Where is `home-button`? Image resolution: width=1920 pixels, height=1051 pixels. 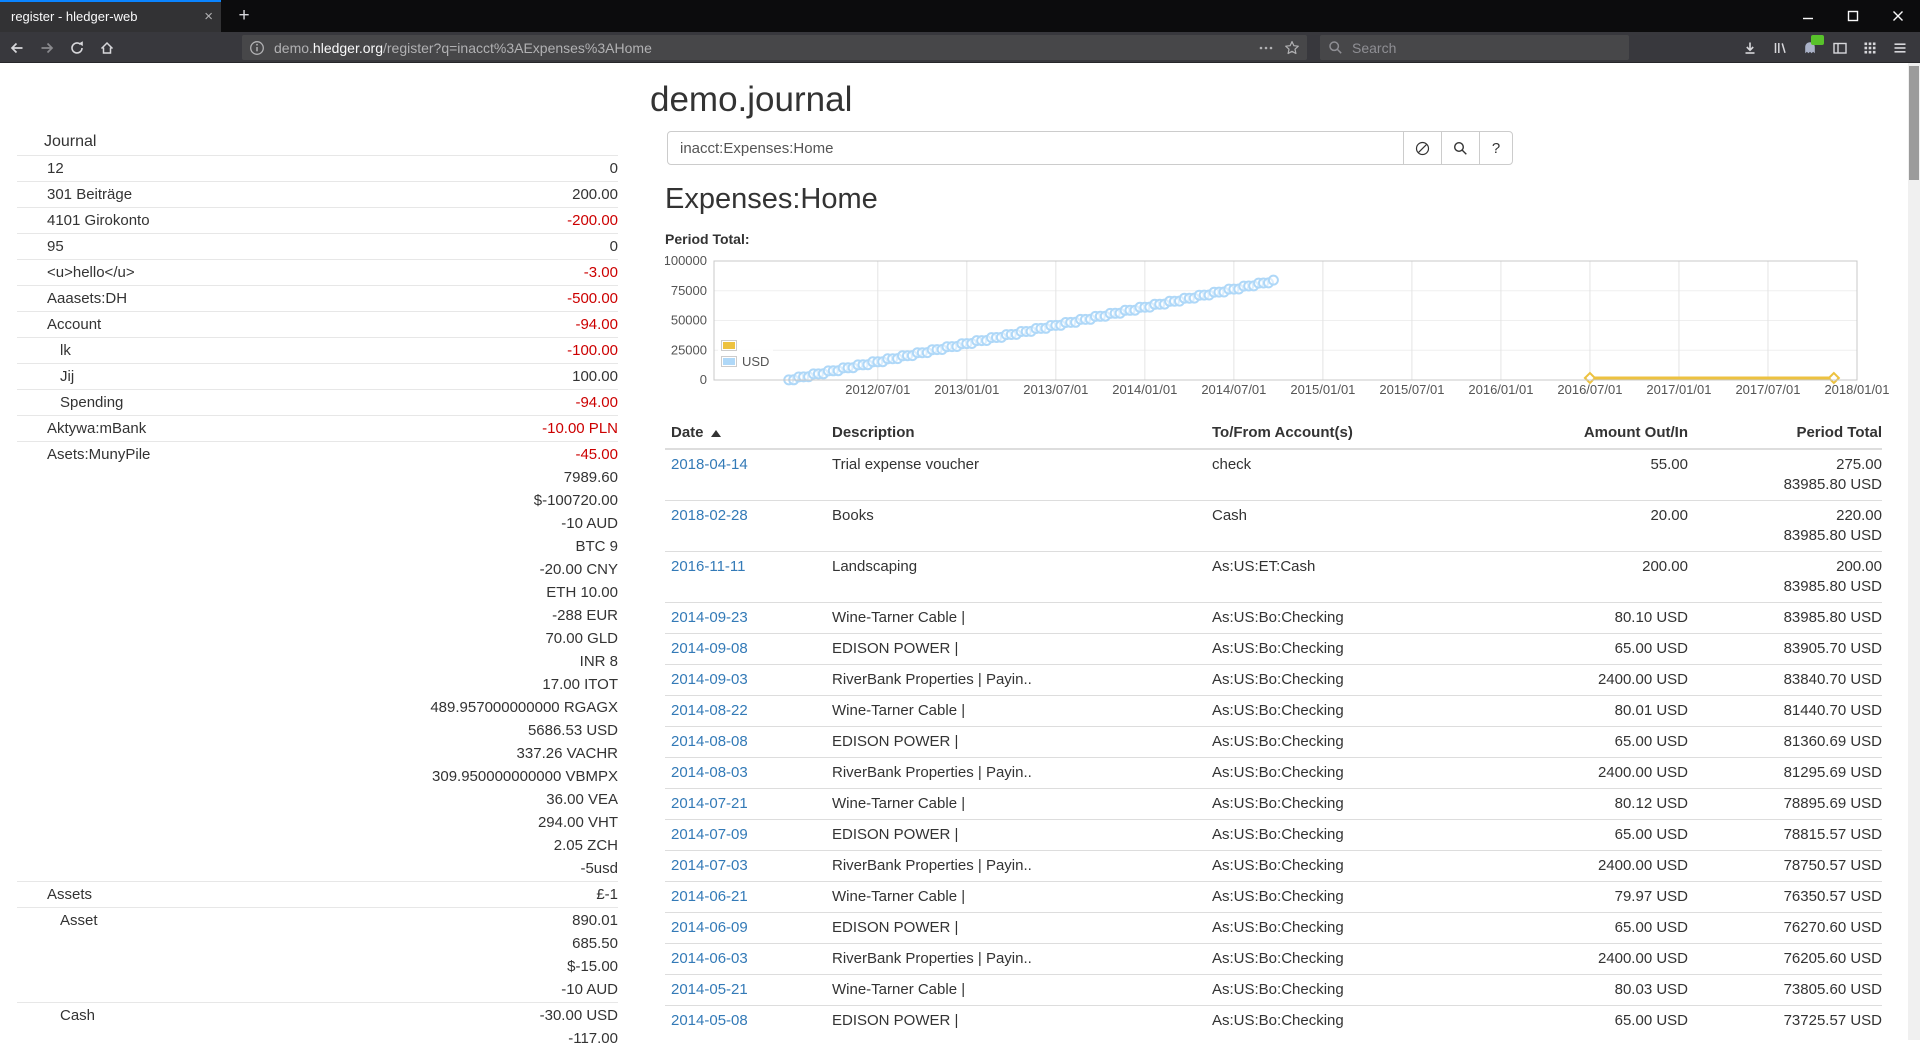 home-button is located at coordinates (107, 47).